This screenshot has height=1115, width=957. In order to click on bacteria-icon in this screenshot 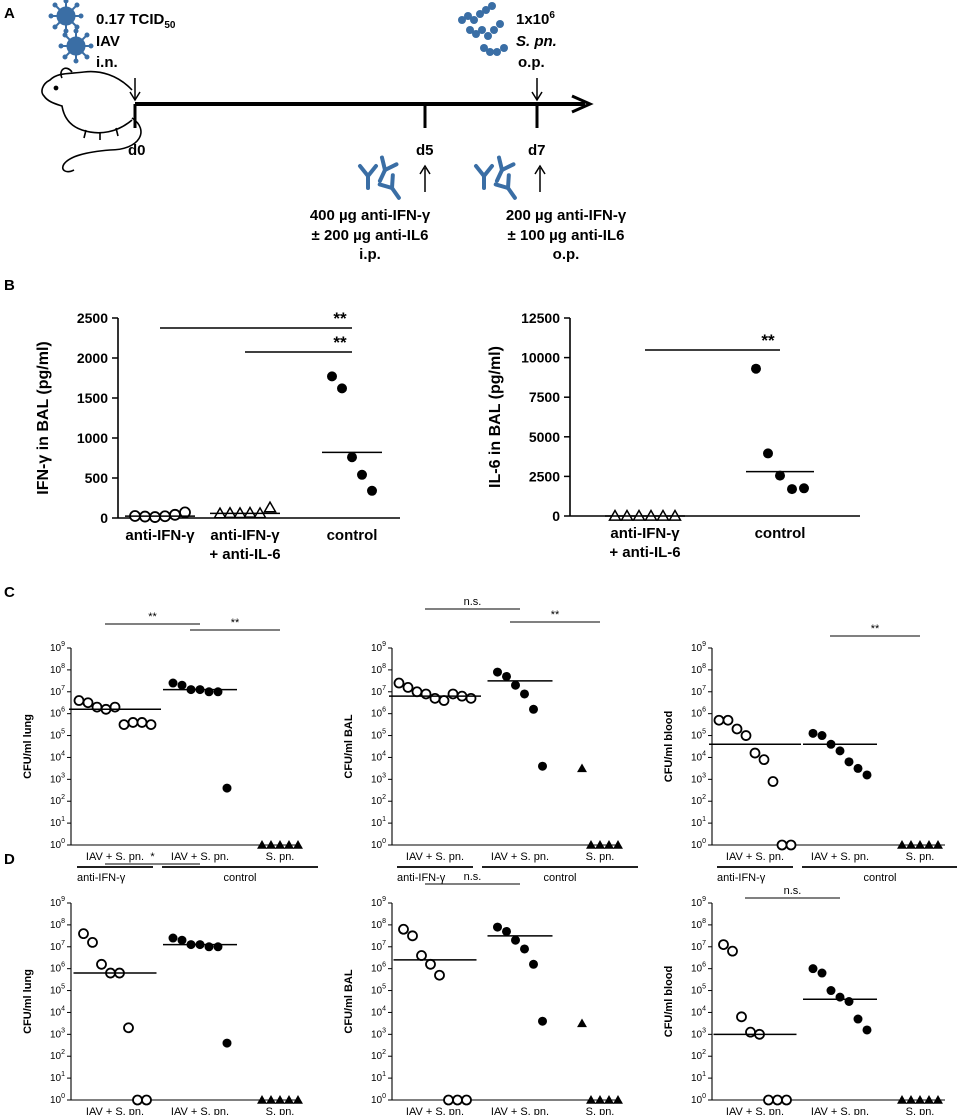, I will do `click(483, 29)`.